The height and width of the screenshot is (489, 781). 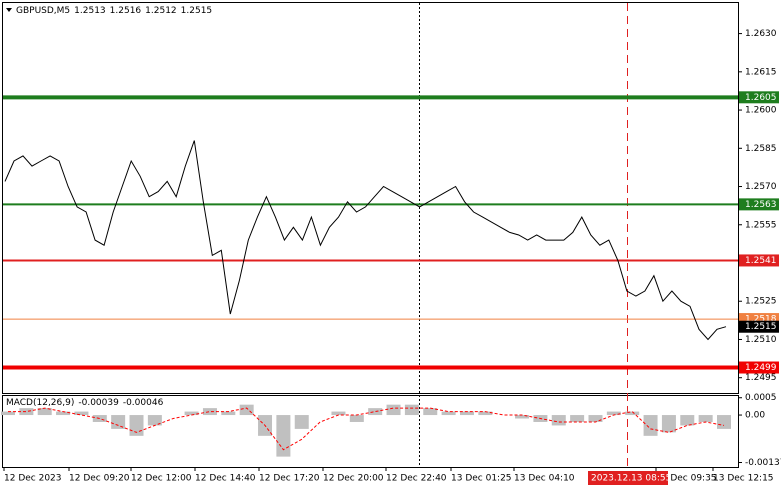 I want to click on level-label: 1.2499, so click(x=761, y=368).